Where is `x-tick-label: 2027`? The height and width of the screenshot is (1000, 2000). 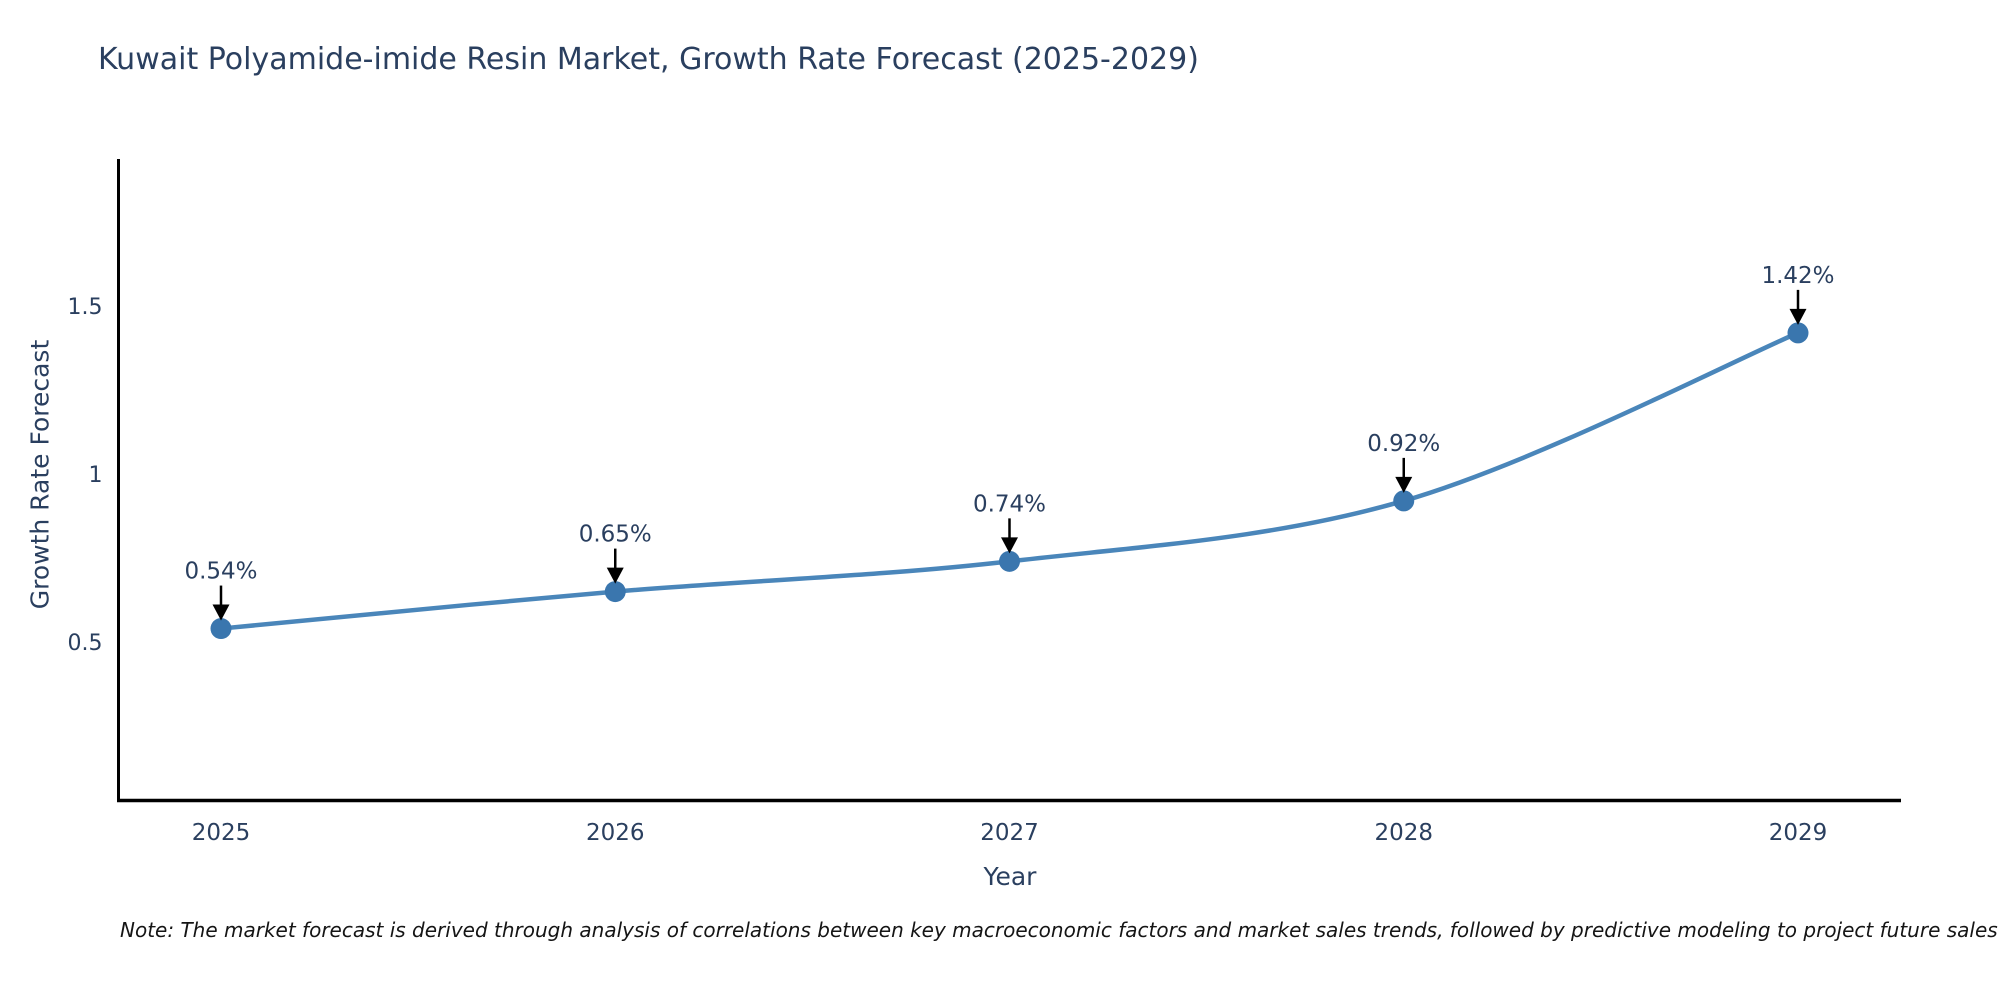
x-tick-label: 2027 is located at coordinates (1009, 833).